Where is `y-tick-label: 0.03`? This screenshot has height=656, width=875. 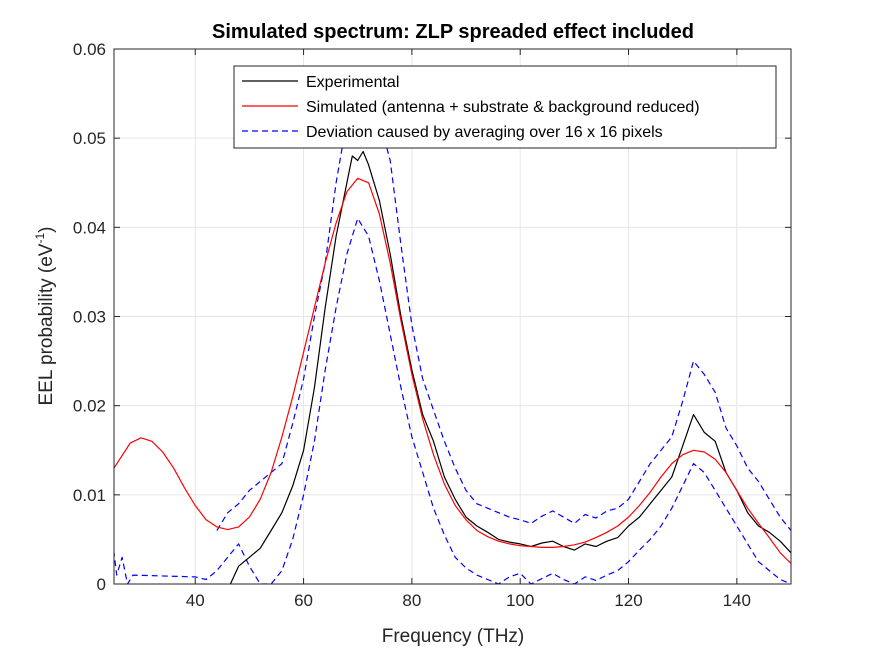 y-tick-label: 0.03 is located at coordinates (89, 317).